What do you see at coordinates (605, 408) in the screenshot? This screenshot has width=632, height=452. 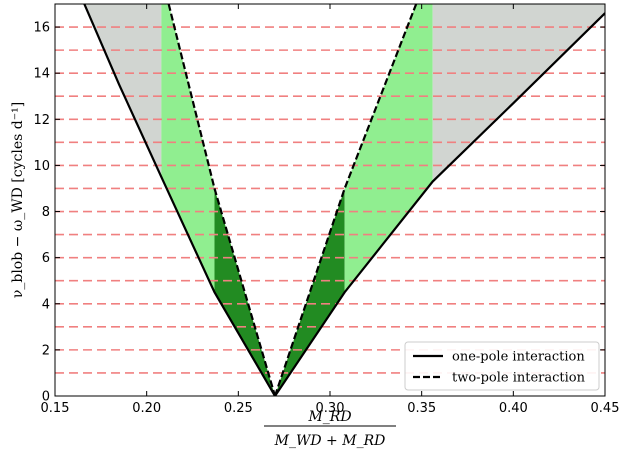 I see `x-tick-label: 0.45` at bounding box center [605, 408].